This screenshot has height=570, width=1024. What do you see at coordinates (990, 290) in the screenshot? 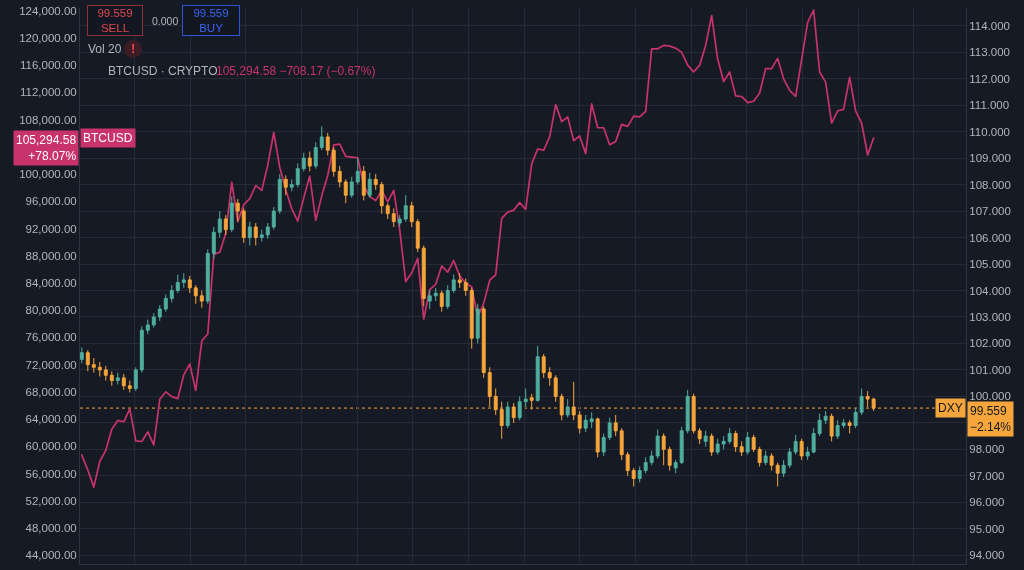
I see `y2-tick-label: 104.000` at bounding box center [990, 290].